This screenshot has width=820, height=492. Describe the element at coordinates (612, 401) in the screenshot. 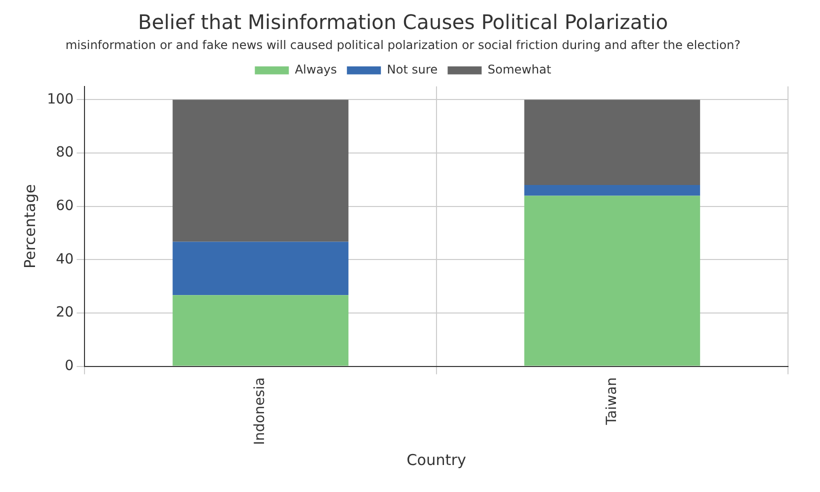

I see `x-tick-label: Taiwan` at that location.